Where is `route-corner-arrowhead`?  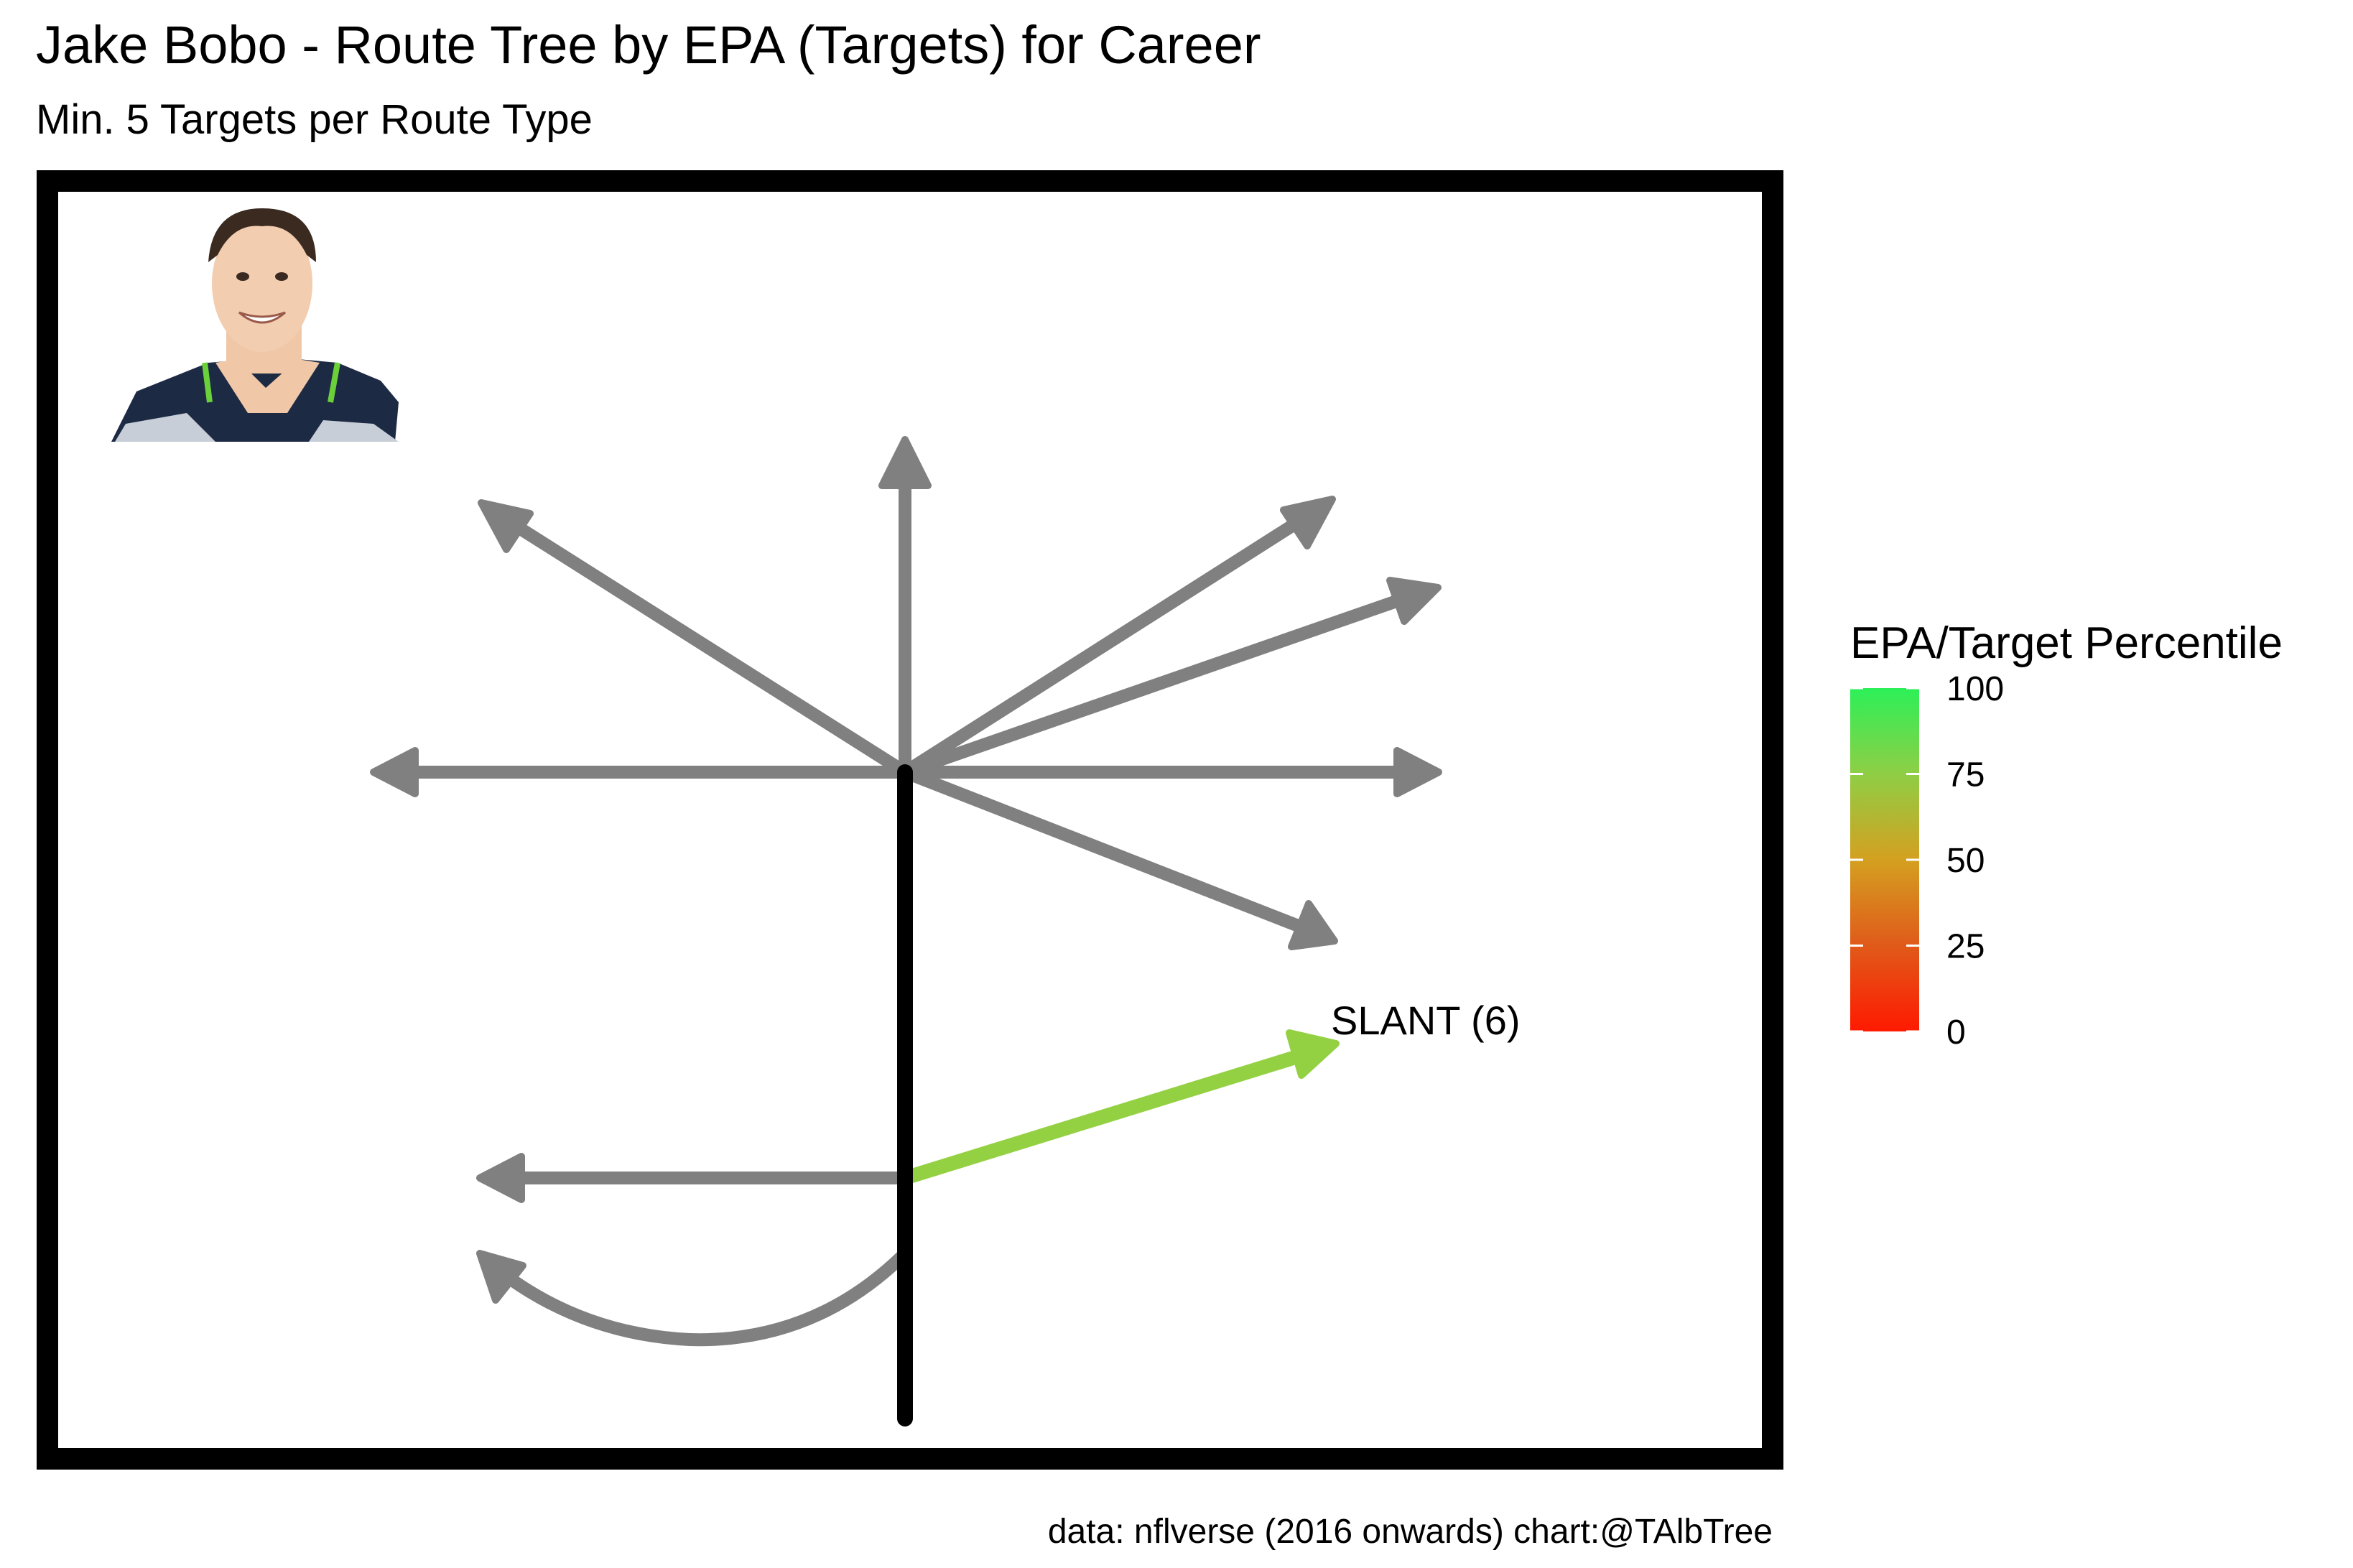 route-corner-arrowhead is located at coordinates (506, 526).